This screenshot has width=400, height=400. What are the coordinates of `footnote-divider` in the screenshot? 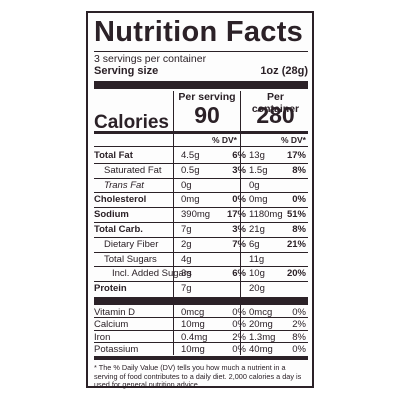 It's located at (201, 358).